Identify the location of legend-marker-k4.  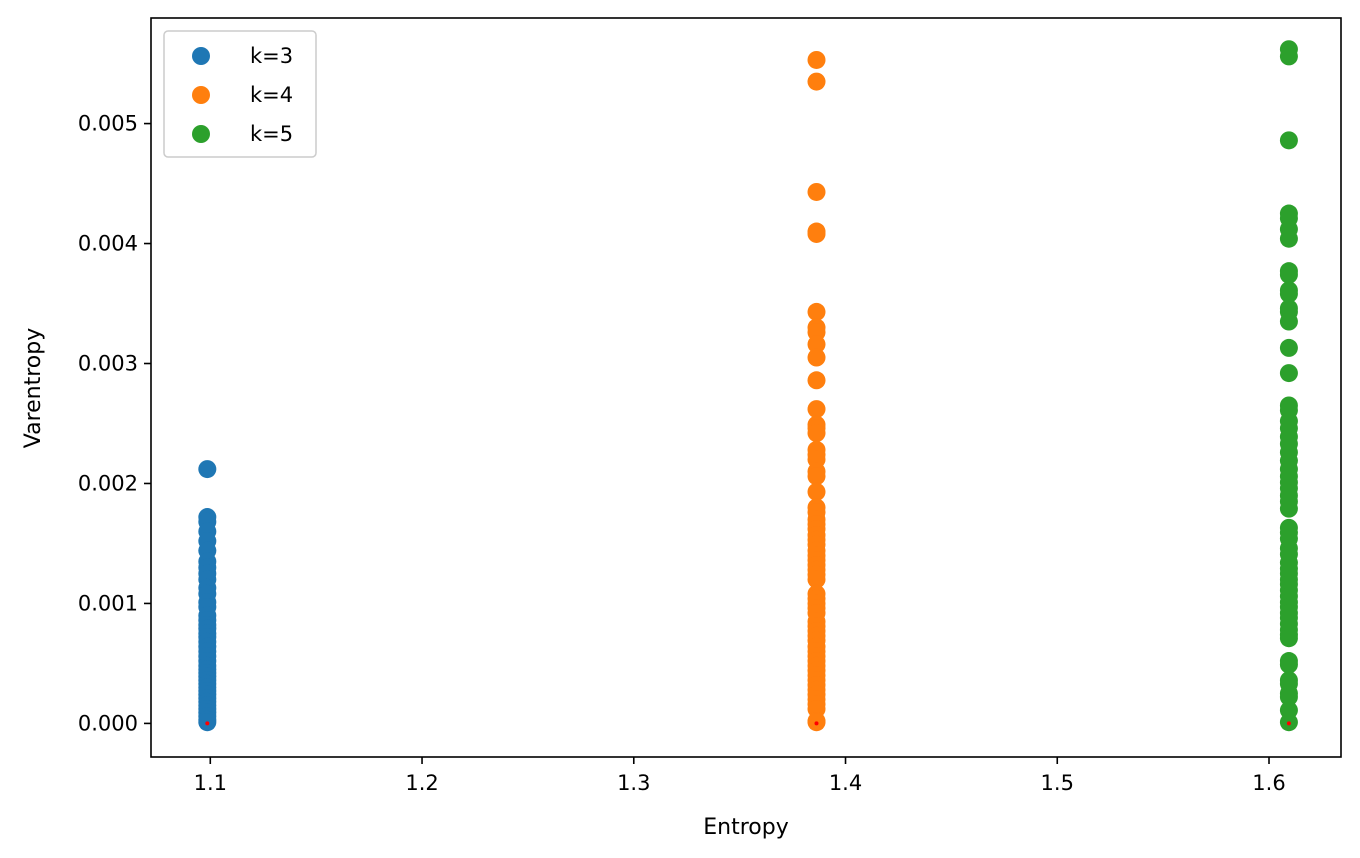
(201, 95).